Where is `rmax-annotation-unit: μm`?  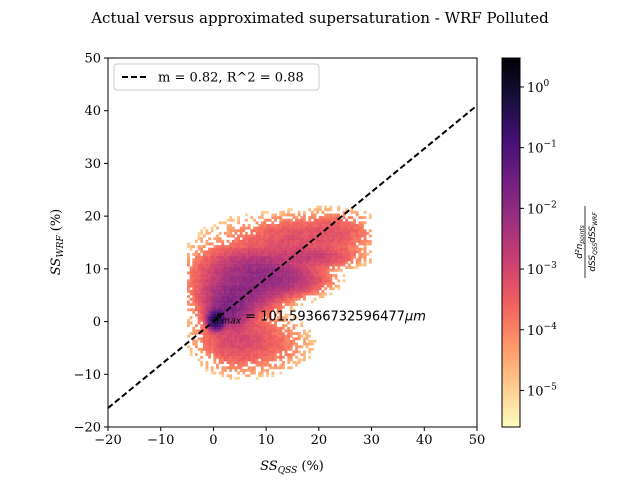
rmax-annotation-unit: μm is located at coordinates (415, 316).